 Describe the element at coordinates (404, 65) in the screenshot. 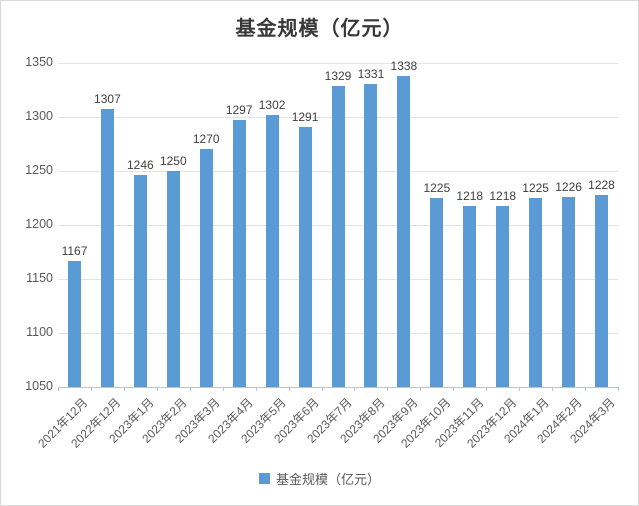

I see `bar-value-label: 1338` at that location.